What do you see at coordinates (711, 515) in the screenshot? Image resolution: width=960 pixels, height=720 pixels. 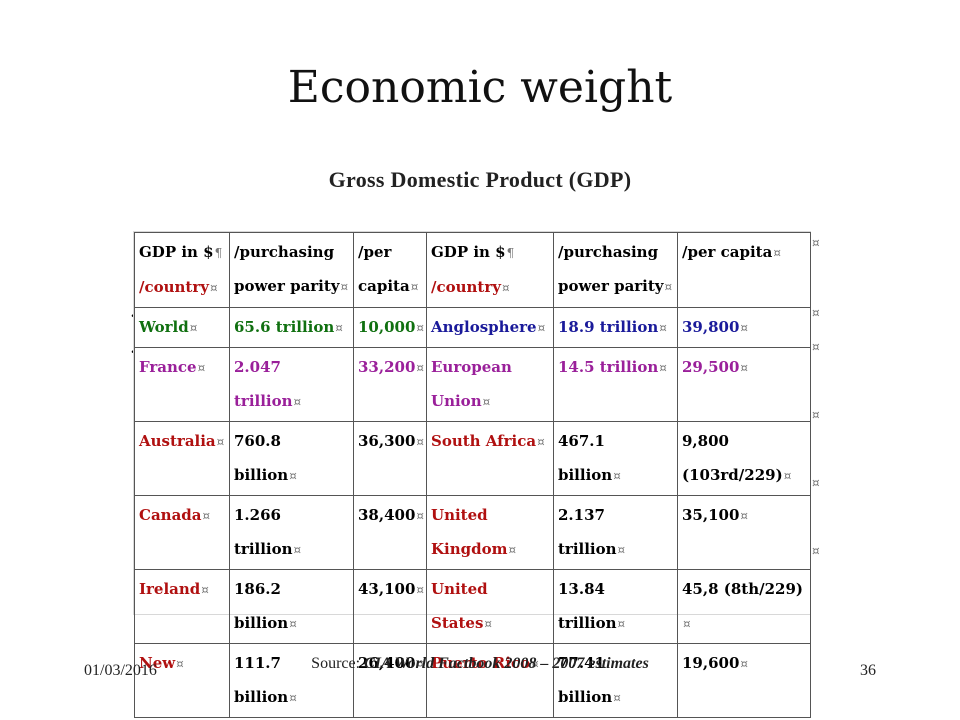 I see `cell-value: 35,100` at bounding box center [711, 515].